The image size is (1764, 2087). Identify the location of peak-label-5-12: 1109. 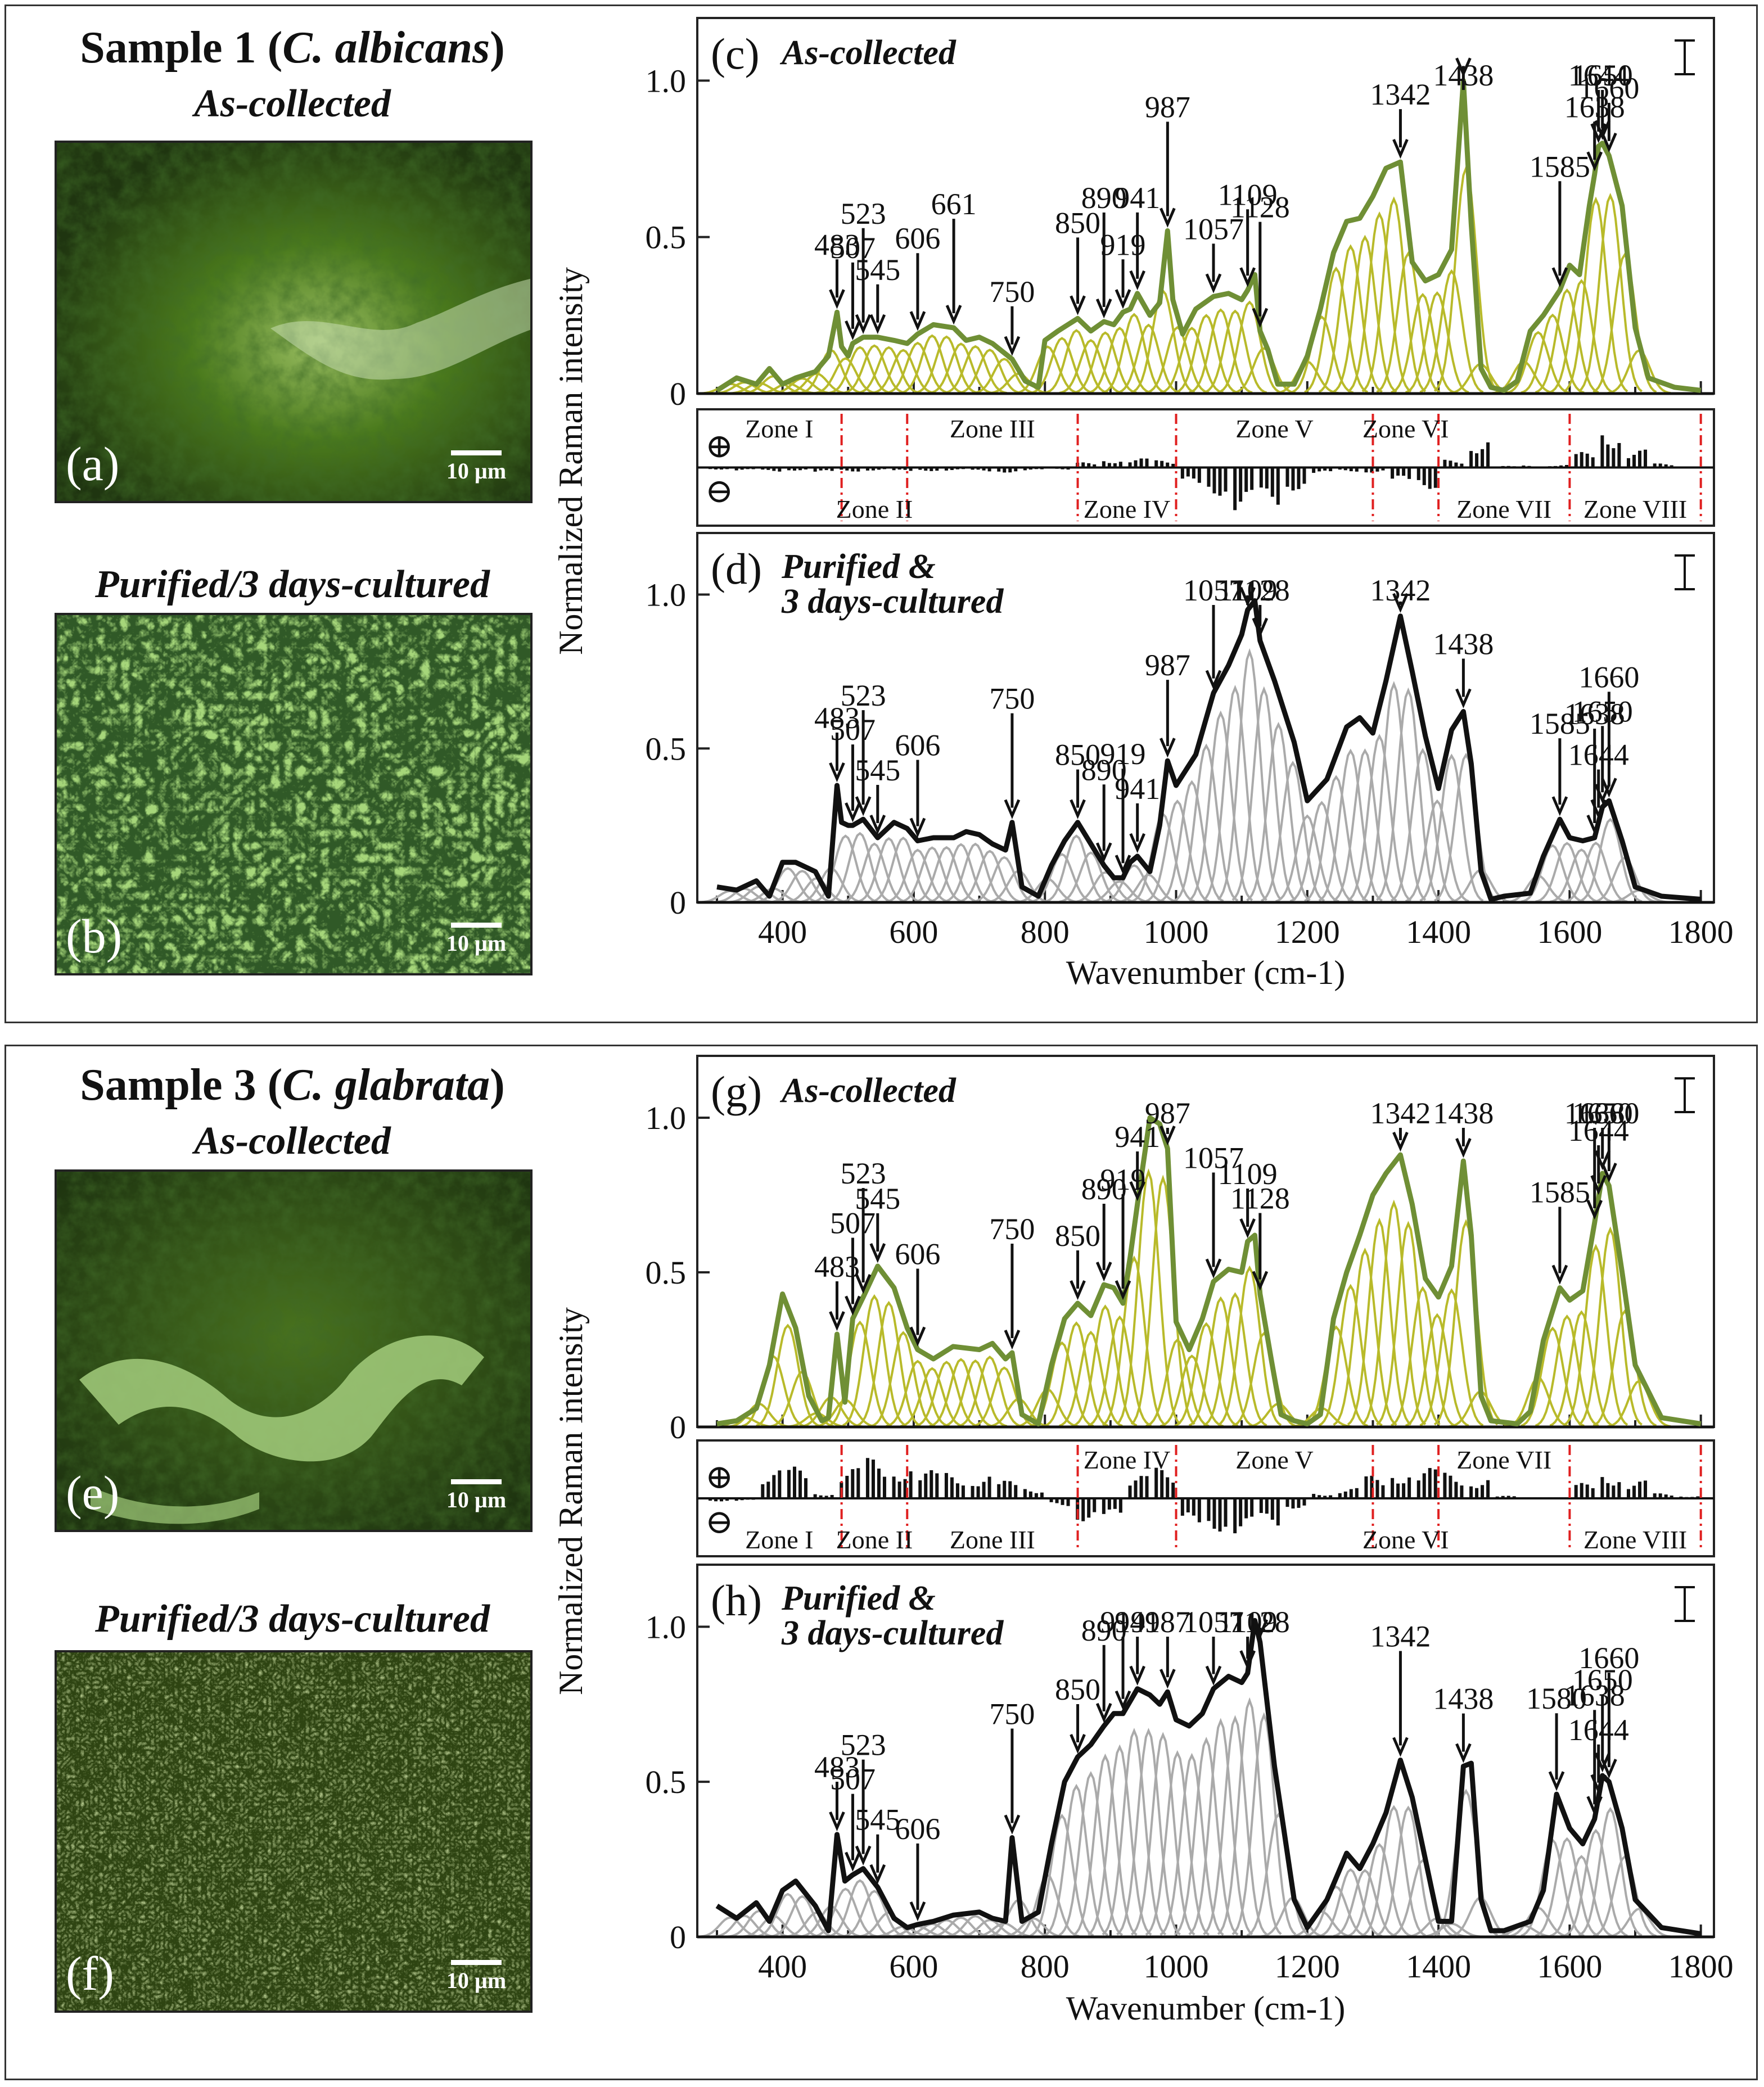
(1248, 1622).